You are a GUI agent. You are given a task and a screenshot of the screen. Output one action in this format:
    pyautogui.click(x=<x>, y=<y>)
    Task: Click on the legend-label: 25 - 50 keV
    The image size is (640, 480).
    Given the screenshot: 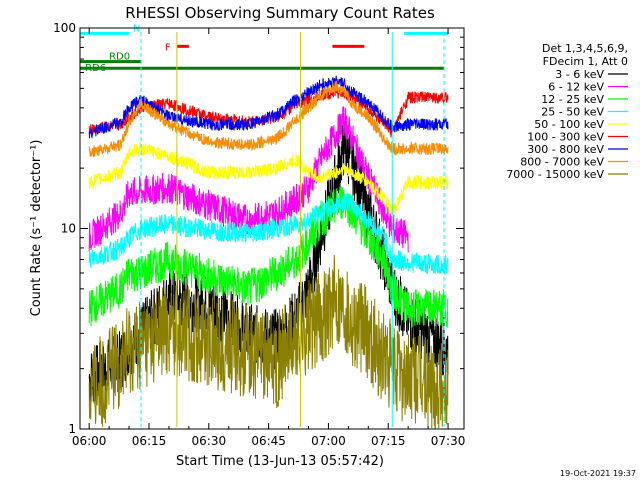 What is the action you would take?
    pyautogui.click(x=572, y=112)
    